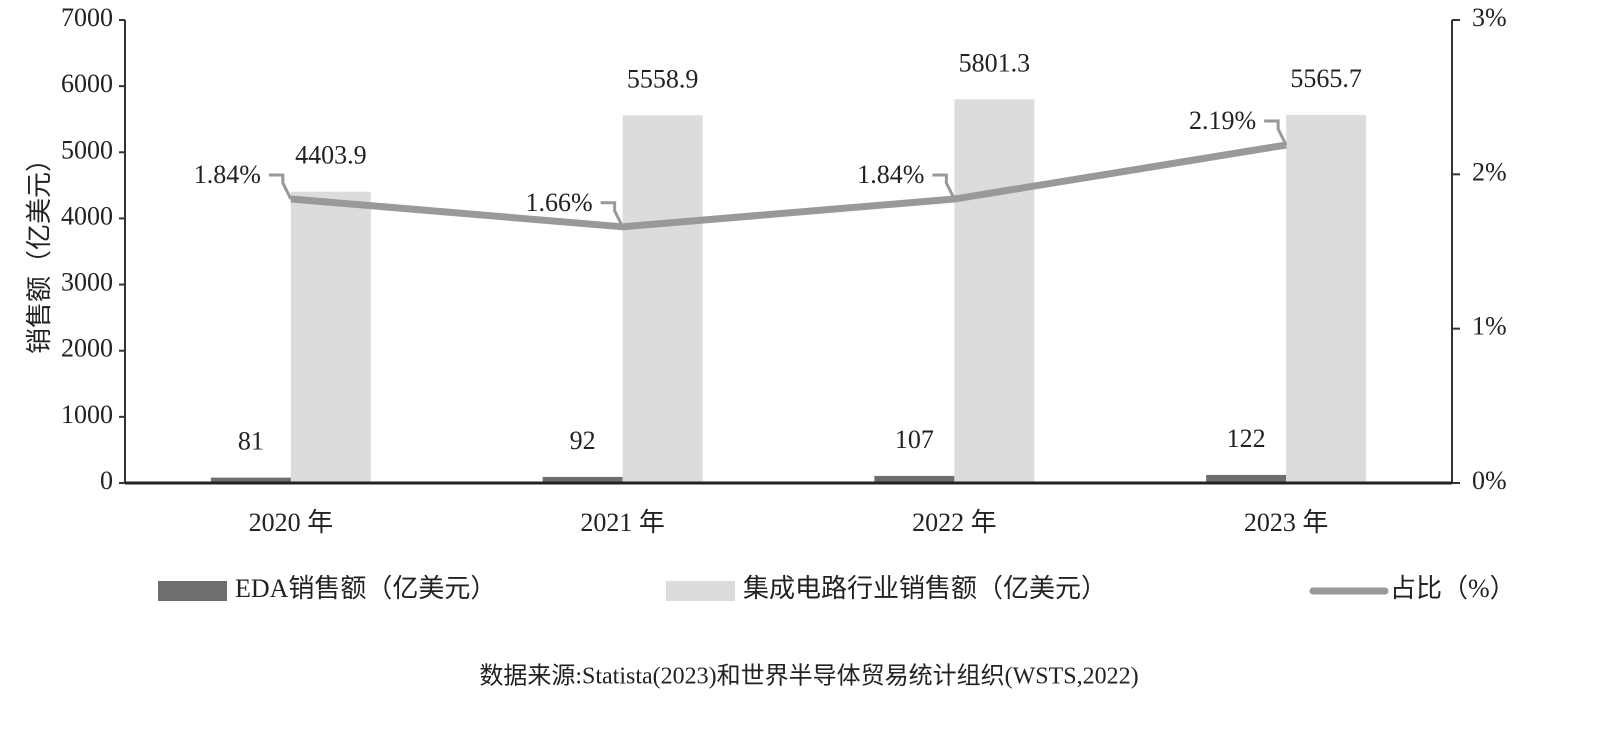 This screenshot has height=733, width=1618. Describe the element at coordinates (1489, 326) in the screenshot. I see `y2-tick-label: 1%` at that location.